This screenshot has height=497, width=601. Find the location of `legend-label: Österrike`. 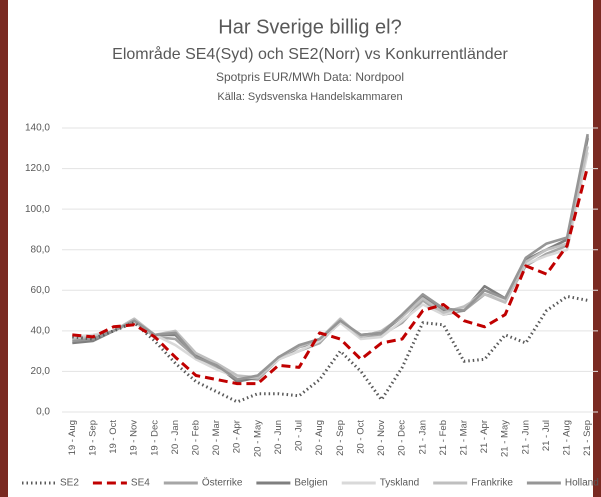

legend-label: Österrike is located at coordinates (222, 483).